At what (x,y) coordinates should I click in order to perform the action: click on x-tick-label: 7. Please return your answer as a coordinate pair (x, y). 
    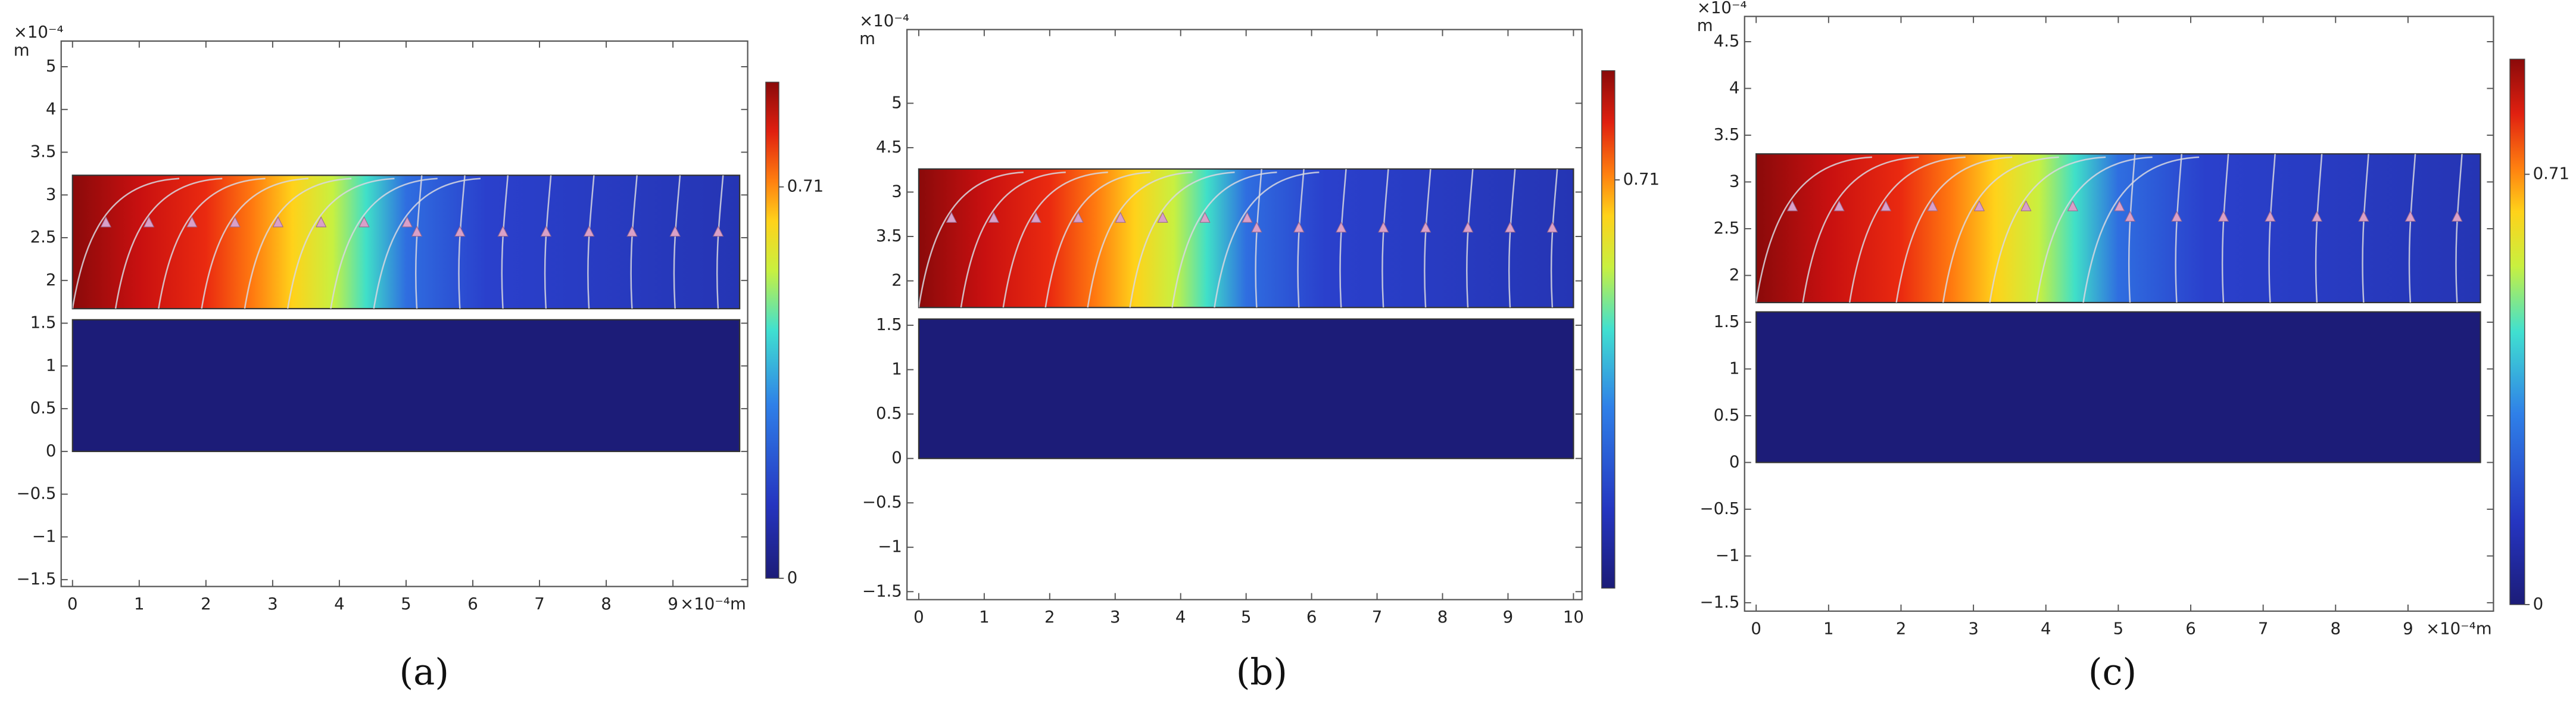
    Looking at the image, I should click on (1377, 617).